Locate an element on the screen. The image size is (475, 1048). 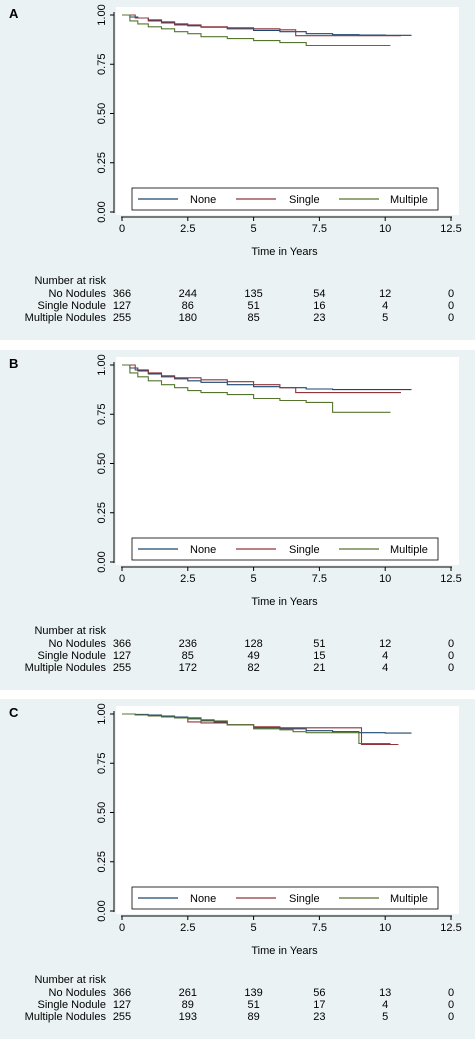
risk-value: 17 is located at coordinates (319, 1005).